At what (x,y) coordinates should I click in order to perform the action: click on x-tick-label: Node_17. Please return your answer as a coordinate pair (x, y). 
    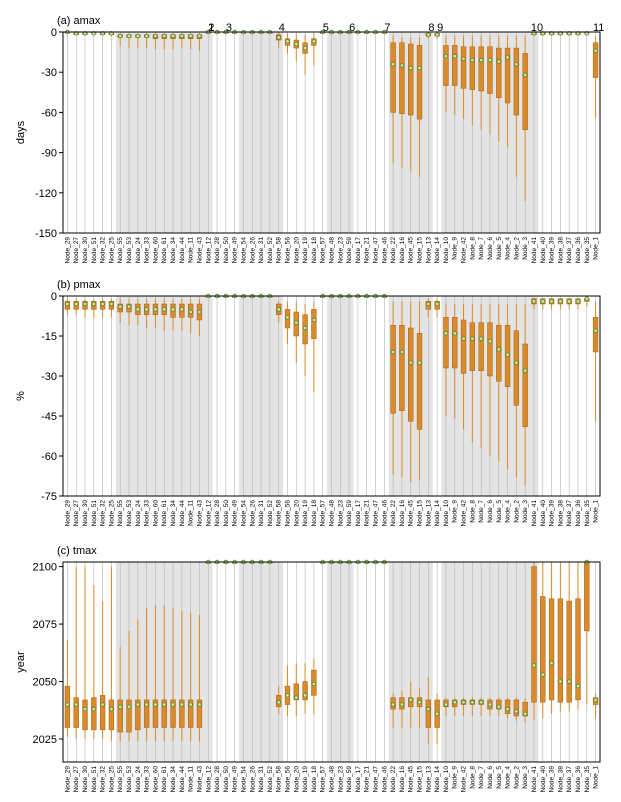
    Looking at the image, I should click on (358, 513).